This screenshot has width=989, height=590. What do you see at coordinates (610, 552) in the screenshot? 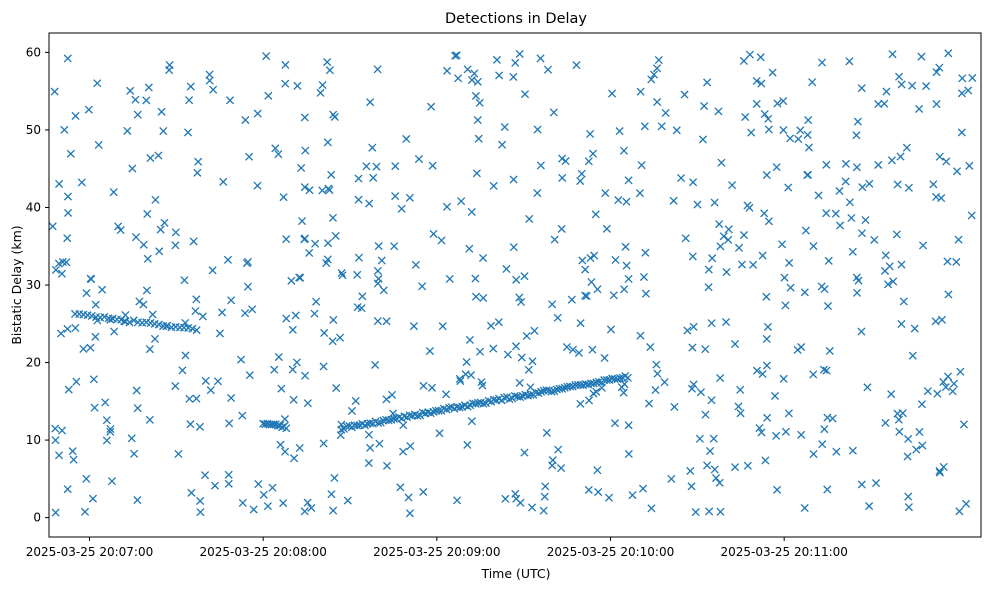
I see `x-tick-label: 2025-03-25 20:10:00` at bounding box center [610, 552].